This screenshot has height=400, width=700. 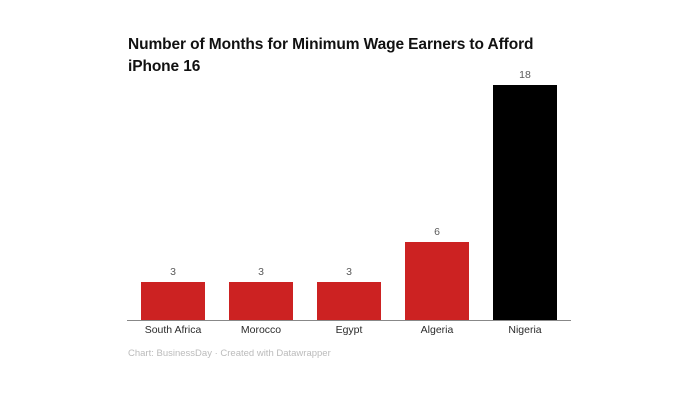 What do you see at coordinates (261, 330) in the screenshot?
I see `x-axis-label: Morocco` at bounding box center [261, 330].